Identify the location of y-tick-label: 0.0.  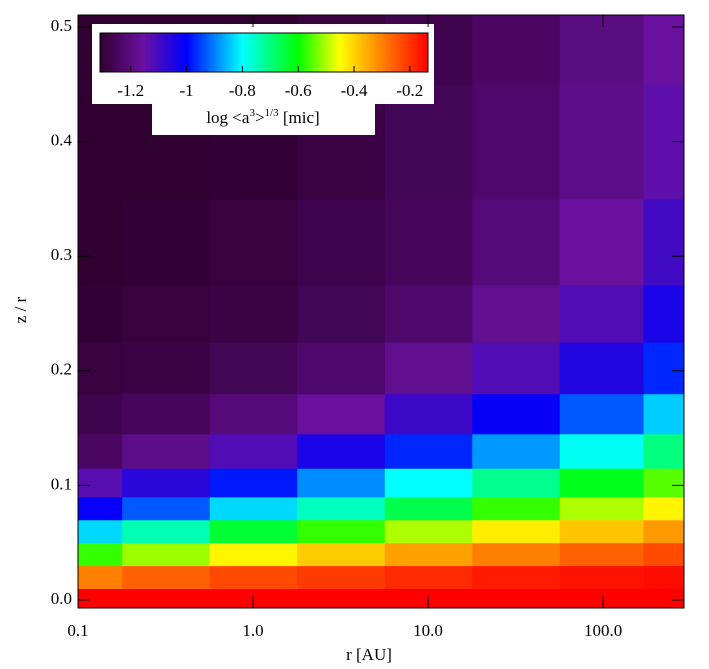
(61, 598).